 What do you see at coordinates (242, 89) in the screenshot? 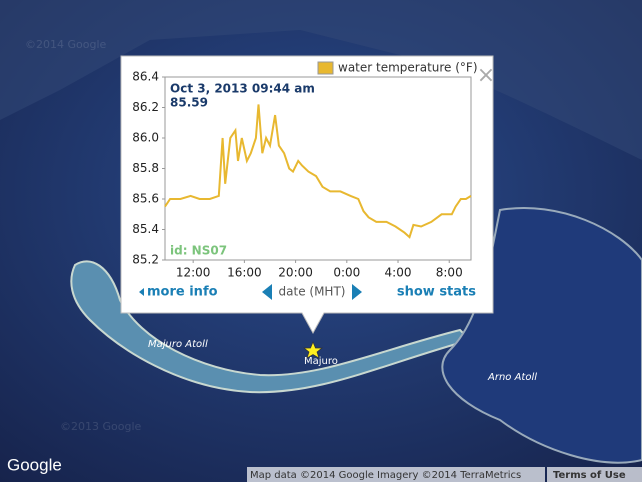
I see `tooltip-date: Oct 3, 2013 09:44 am` at bounding box center [242, 89].